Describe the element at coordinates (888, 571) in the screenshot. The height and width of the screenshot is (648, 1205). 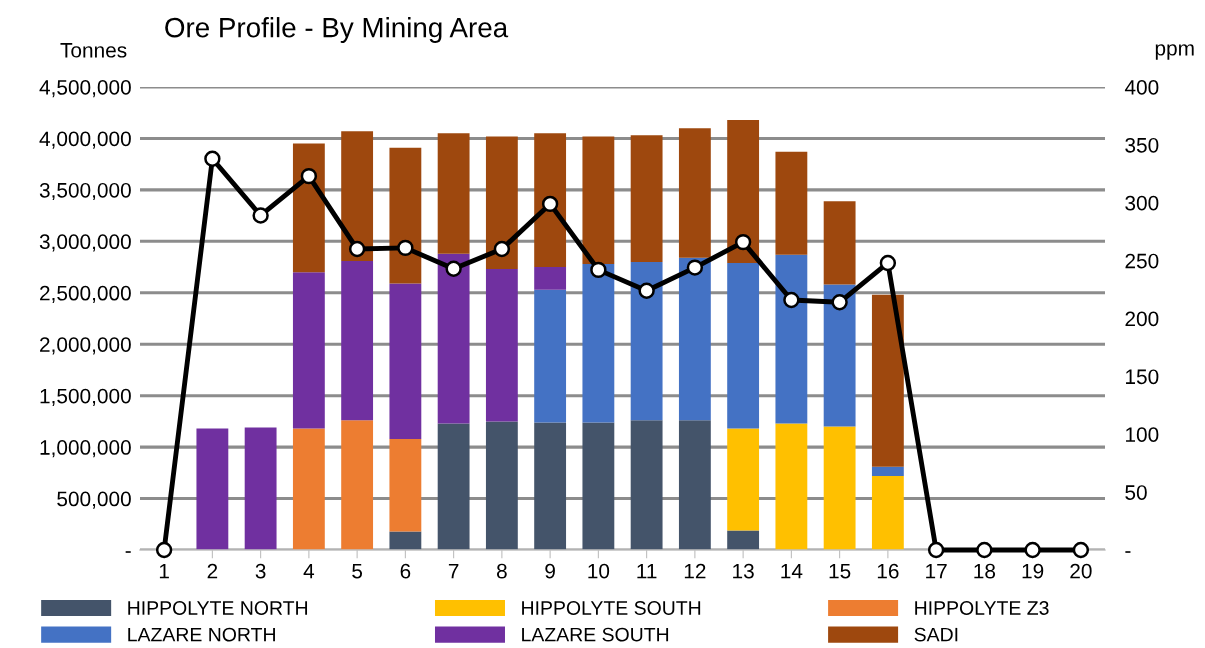
I see `x-tick-label: 16` at that location.